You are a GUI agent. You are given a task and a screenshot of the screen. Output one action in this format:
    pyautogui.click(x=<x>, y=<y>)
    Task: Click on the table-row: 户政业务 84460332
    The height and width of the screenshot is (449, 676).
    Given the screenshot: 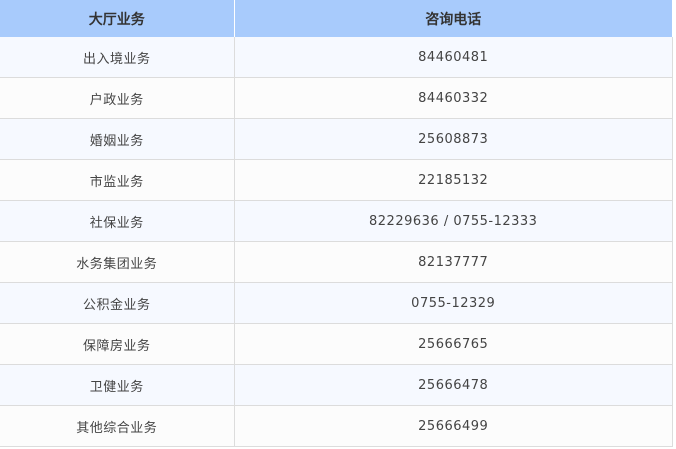 What is the action you would take?
    pyautogui.click(x=336, y=98)
    